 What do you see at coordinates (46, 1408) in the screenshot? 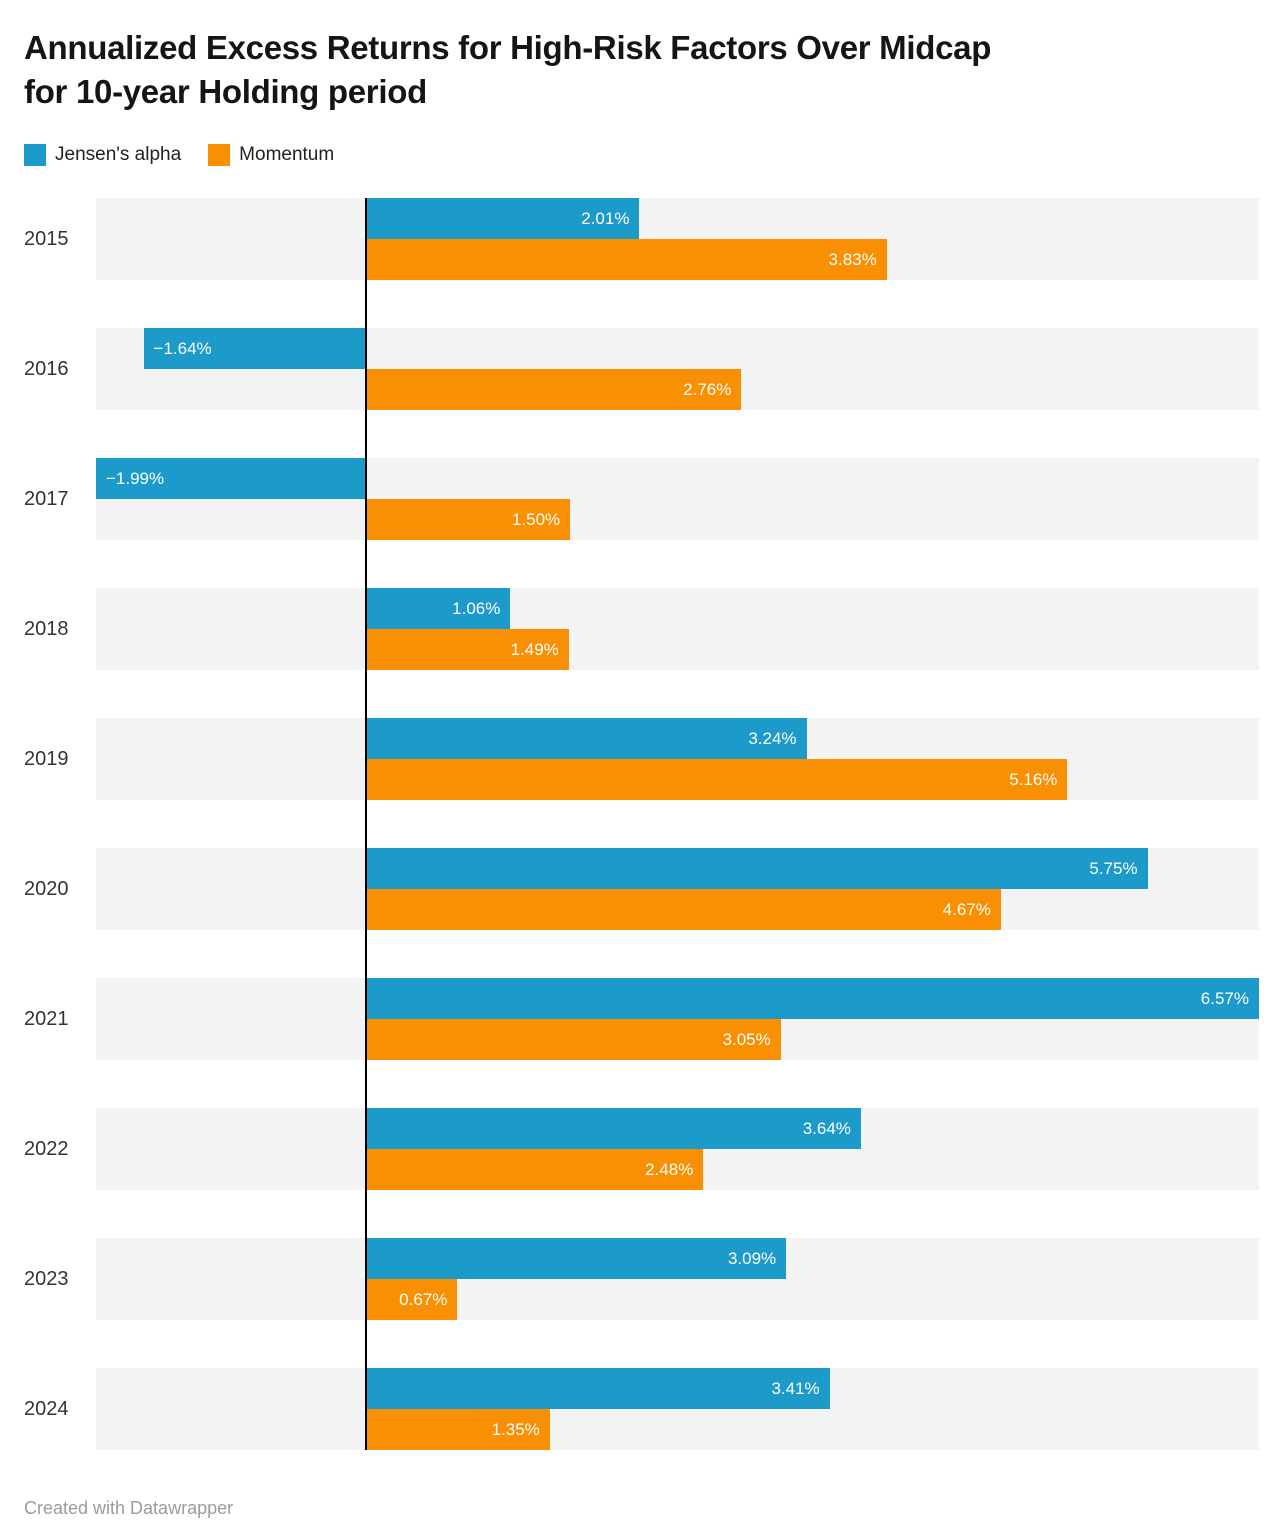
I see `year-label: 2024` at bounding box center [46, 1408].